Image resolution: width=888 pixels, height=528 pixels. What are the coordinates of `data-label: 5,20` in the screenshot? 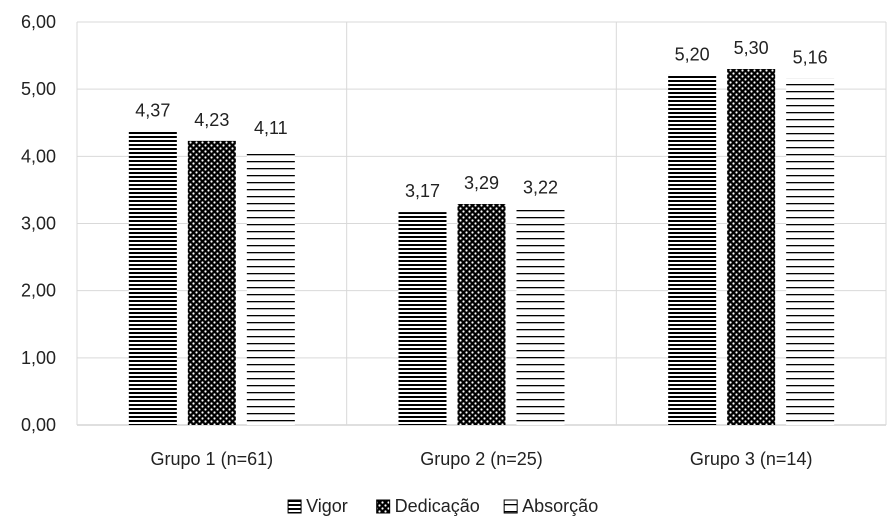 It's located at (692, 55).